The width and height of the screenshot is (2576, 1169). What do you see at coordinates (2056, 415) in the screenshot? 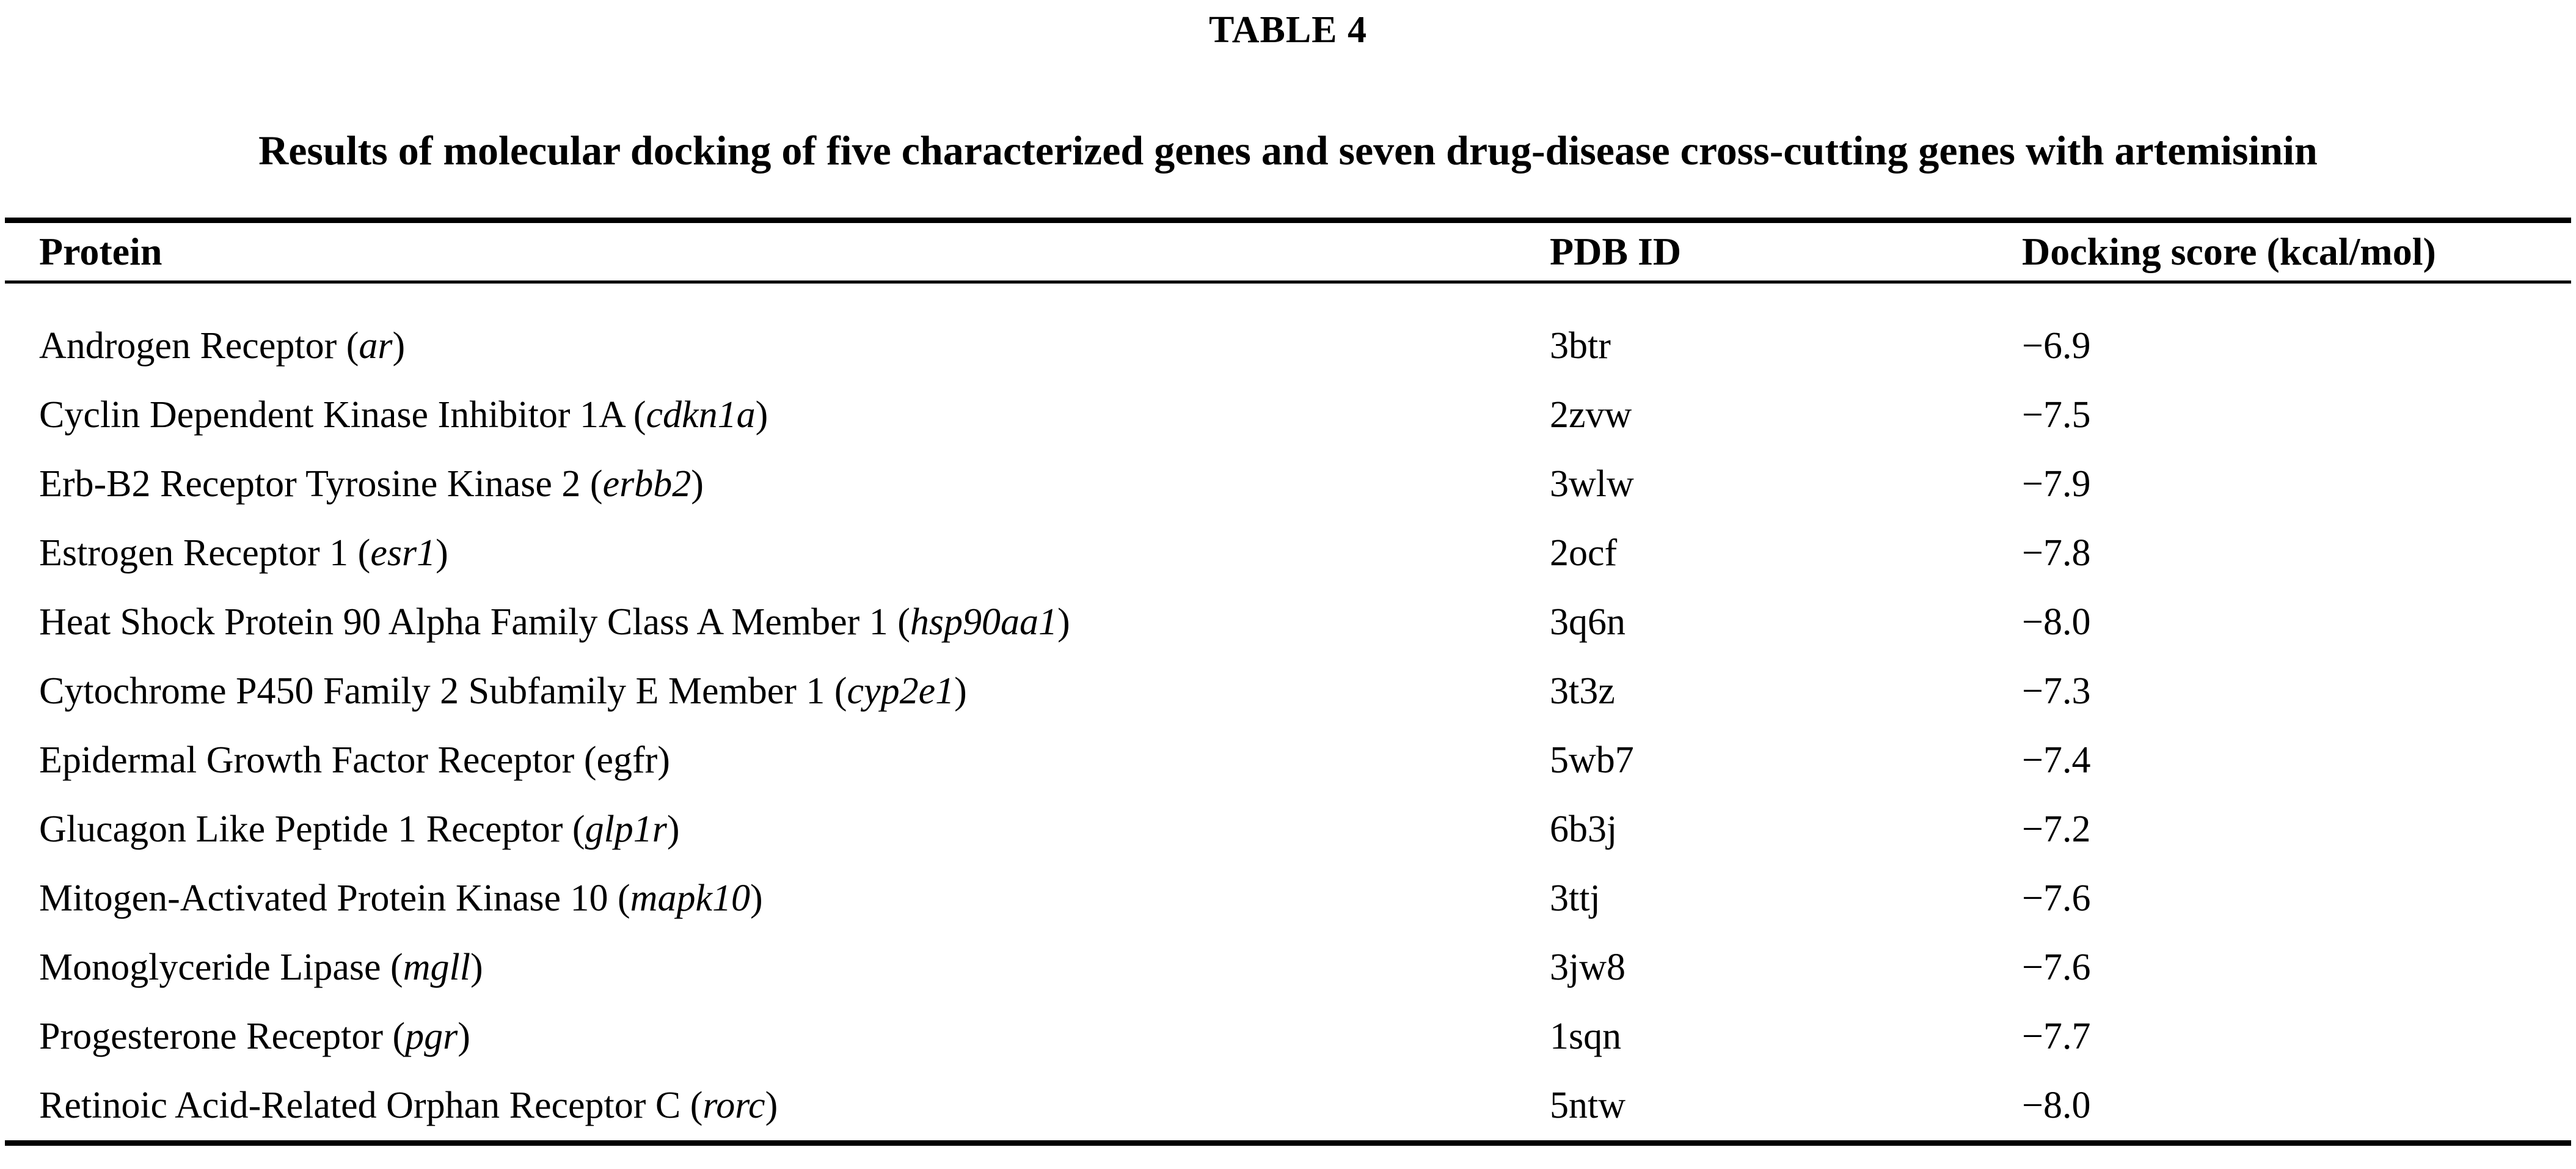
I see `docking-score-cell: −7.5` at bounding box center [2056, 415].